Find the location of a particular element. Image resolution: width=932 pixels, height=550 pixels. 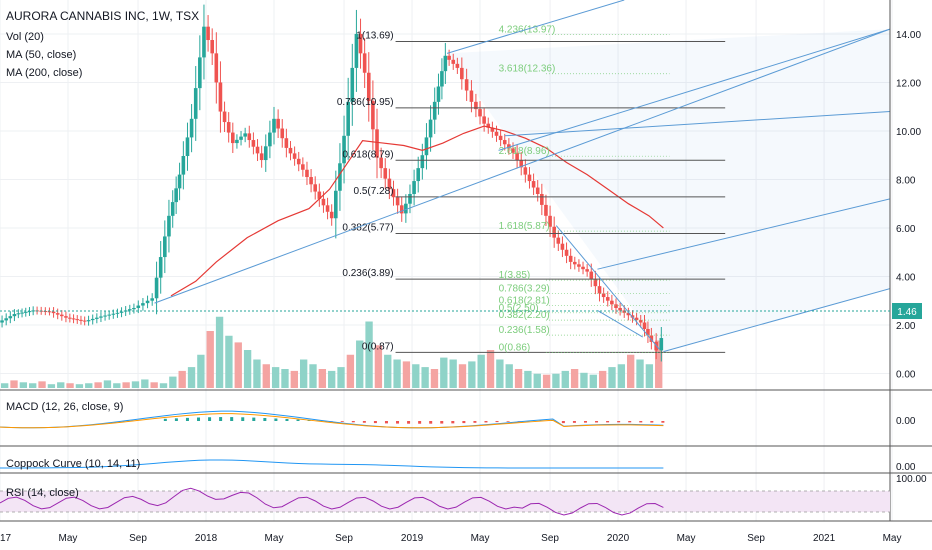

symbol-title: AURORA CANNABIS INC, 1W, TSX is located at coordinates (102, 16).